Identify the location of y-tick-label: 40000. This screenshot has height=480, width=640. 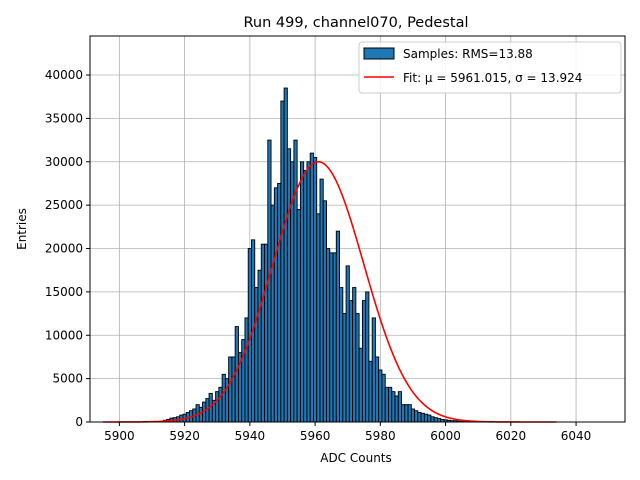
(64, 75).